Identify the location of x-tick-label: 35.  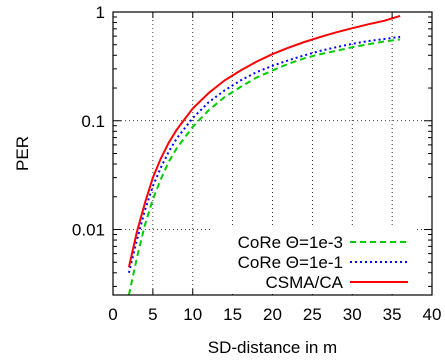
(392, 314).